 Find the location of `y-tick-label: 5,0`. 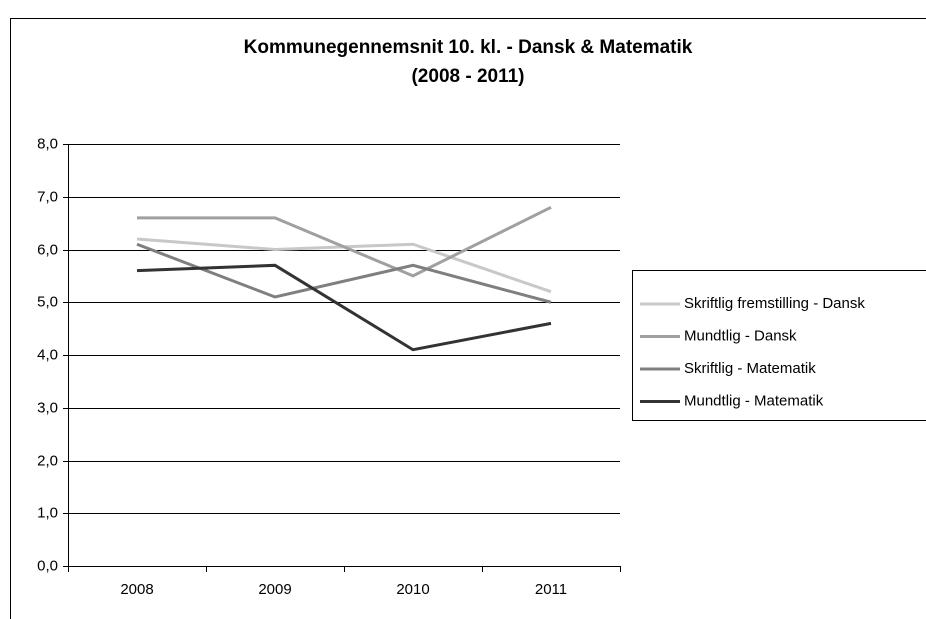

y-tick-label: 5,0 is located at coordinates (47, 301).